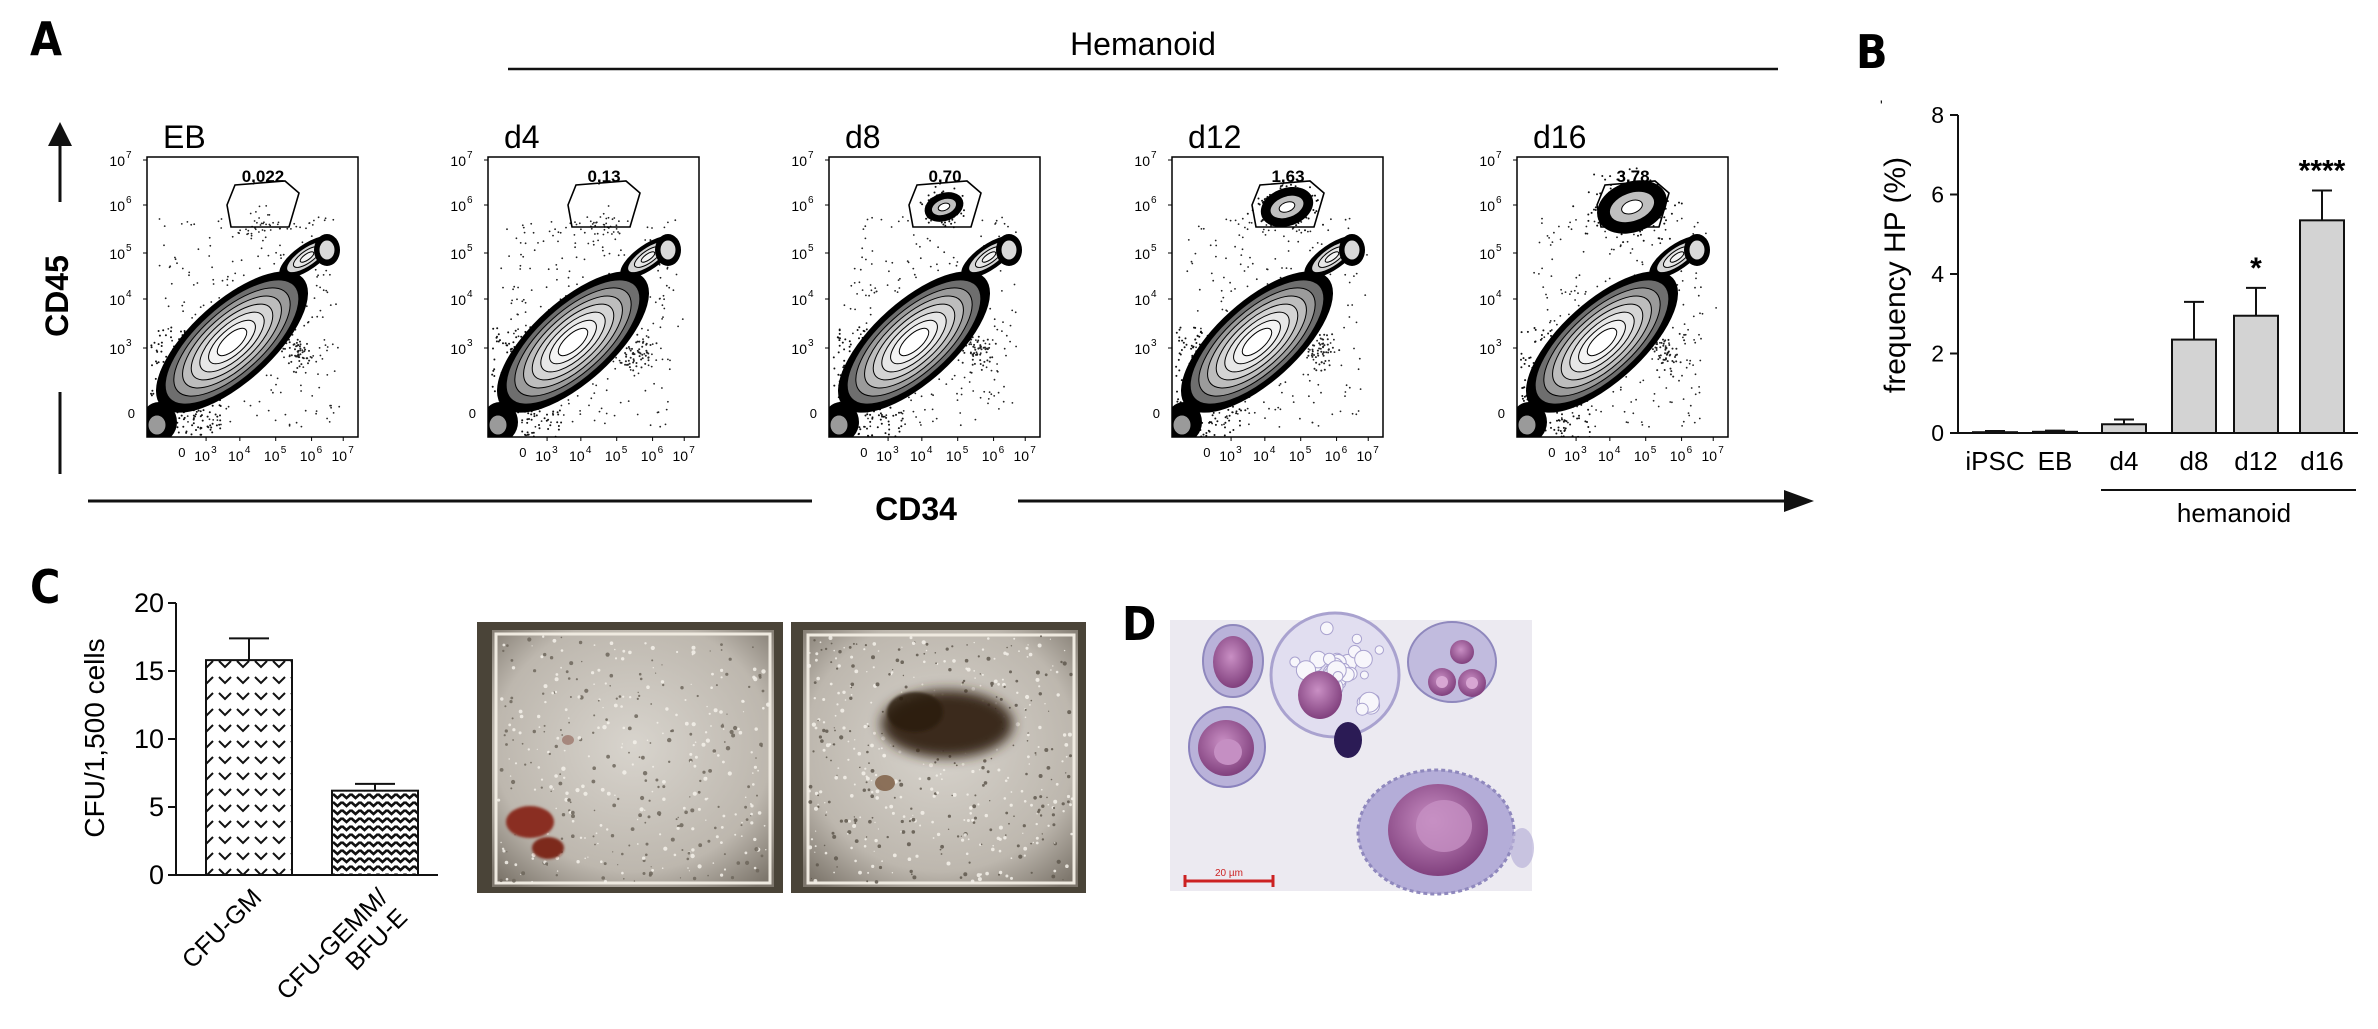 Image resolution: width=2378 pixels, height=1029 pixels. Describe the element at coordinates (222, 928) in the screenshot. I see `x-tick-label: CFU-GM` at that location.